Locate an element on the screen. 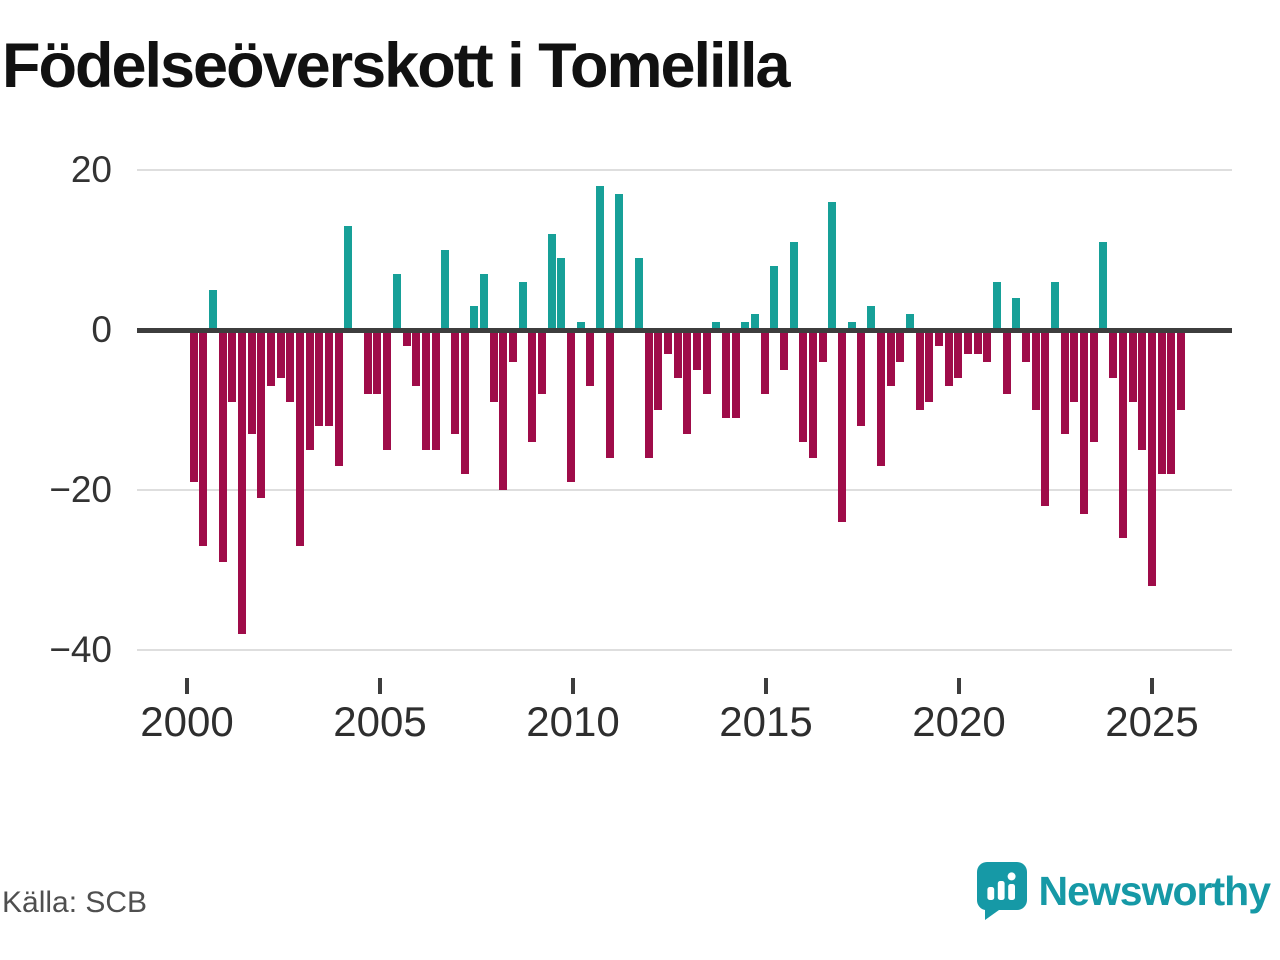 The width and height of the screenshot is (1280, 960). bar-2015Q2 is located at coordinates (784, 350).